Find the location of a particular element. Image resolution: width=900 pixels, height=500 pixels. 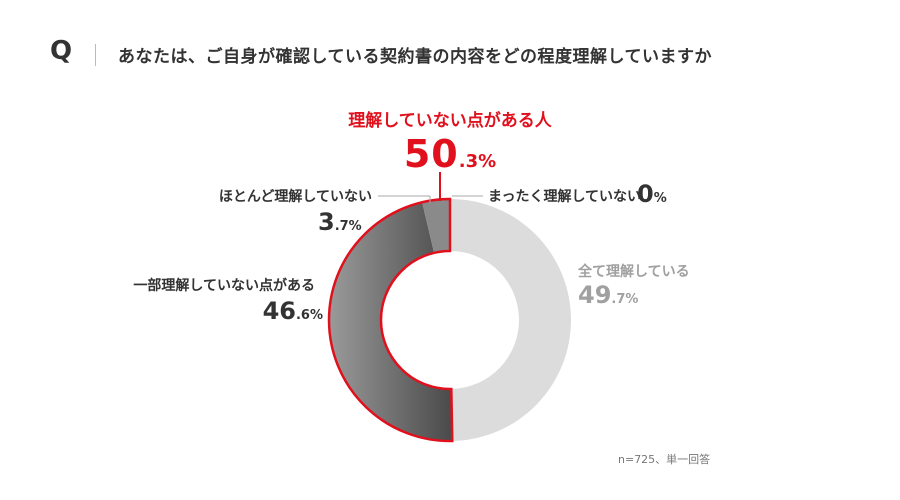

label-hotondo: ほとんど理解していない is located at coordinates (295, 197).